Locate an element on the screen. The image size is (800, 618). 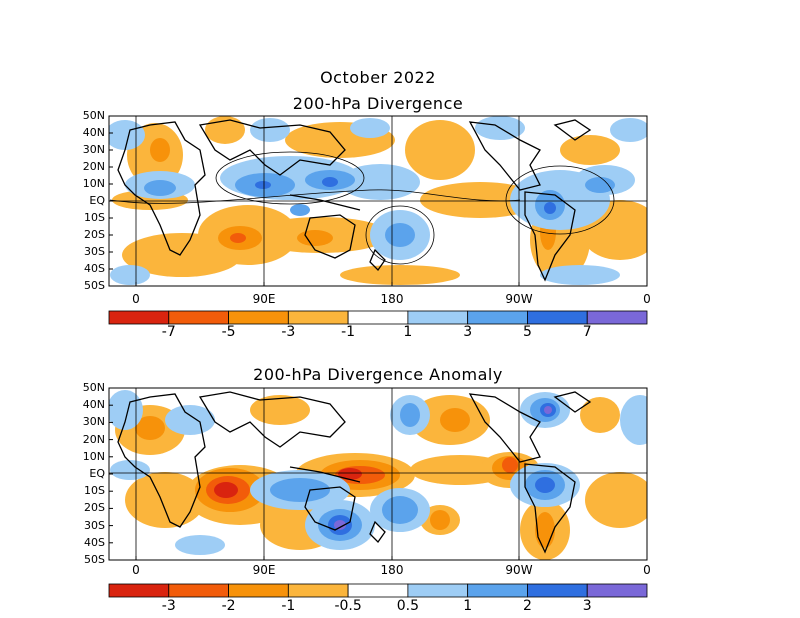
colorbar-label: -7 is located at coordinates (168, 332).